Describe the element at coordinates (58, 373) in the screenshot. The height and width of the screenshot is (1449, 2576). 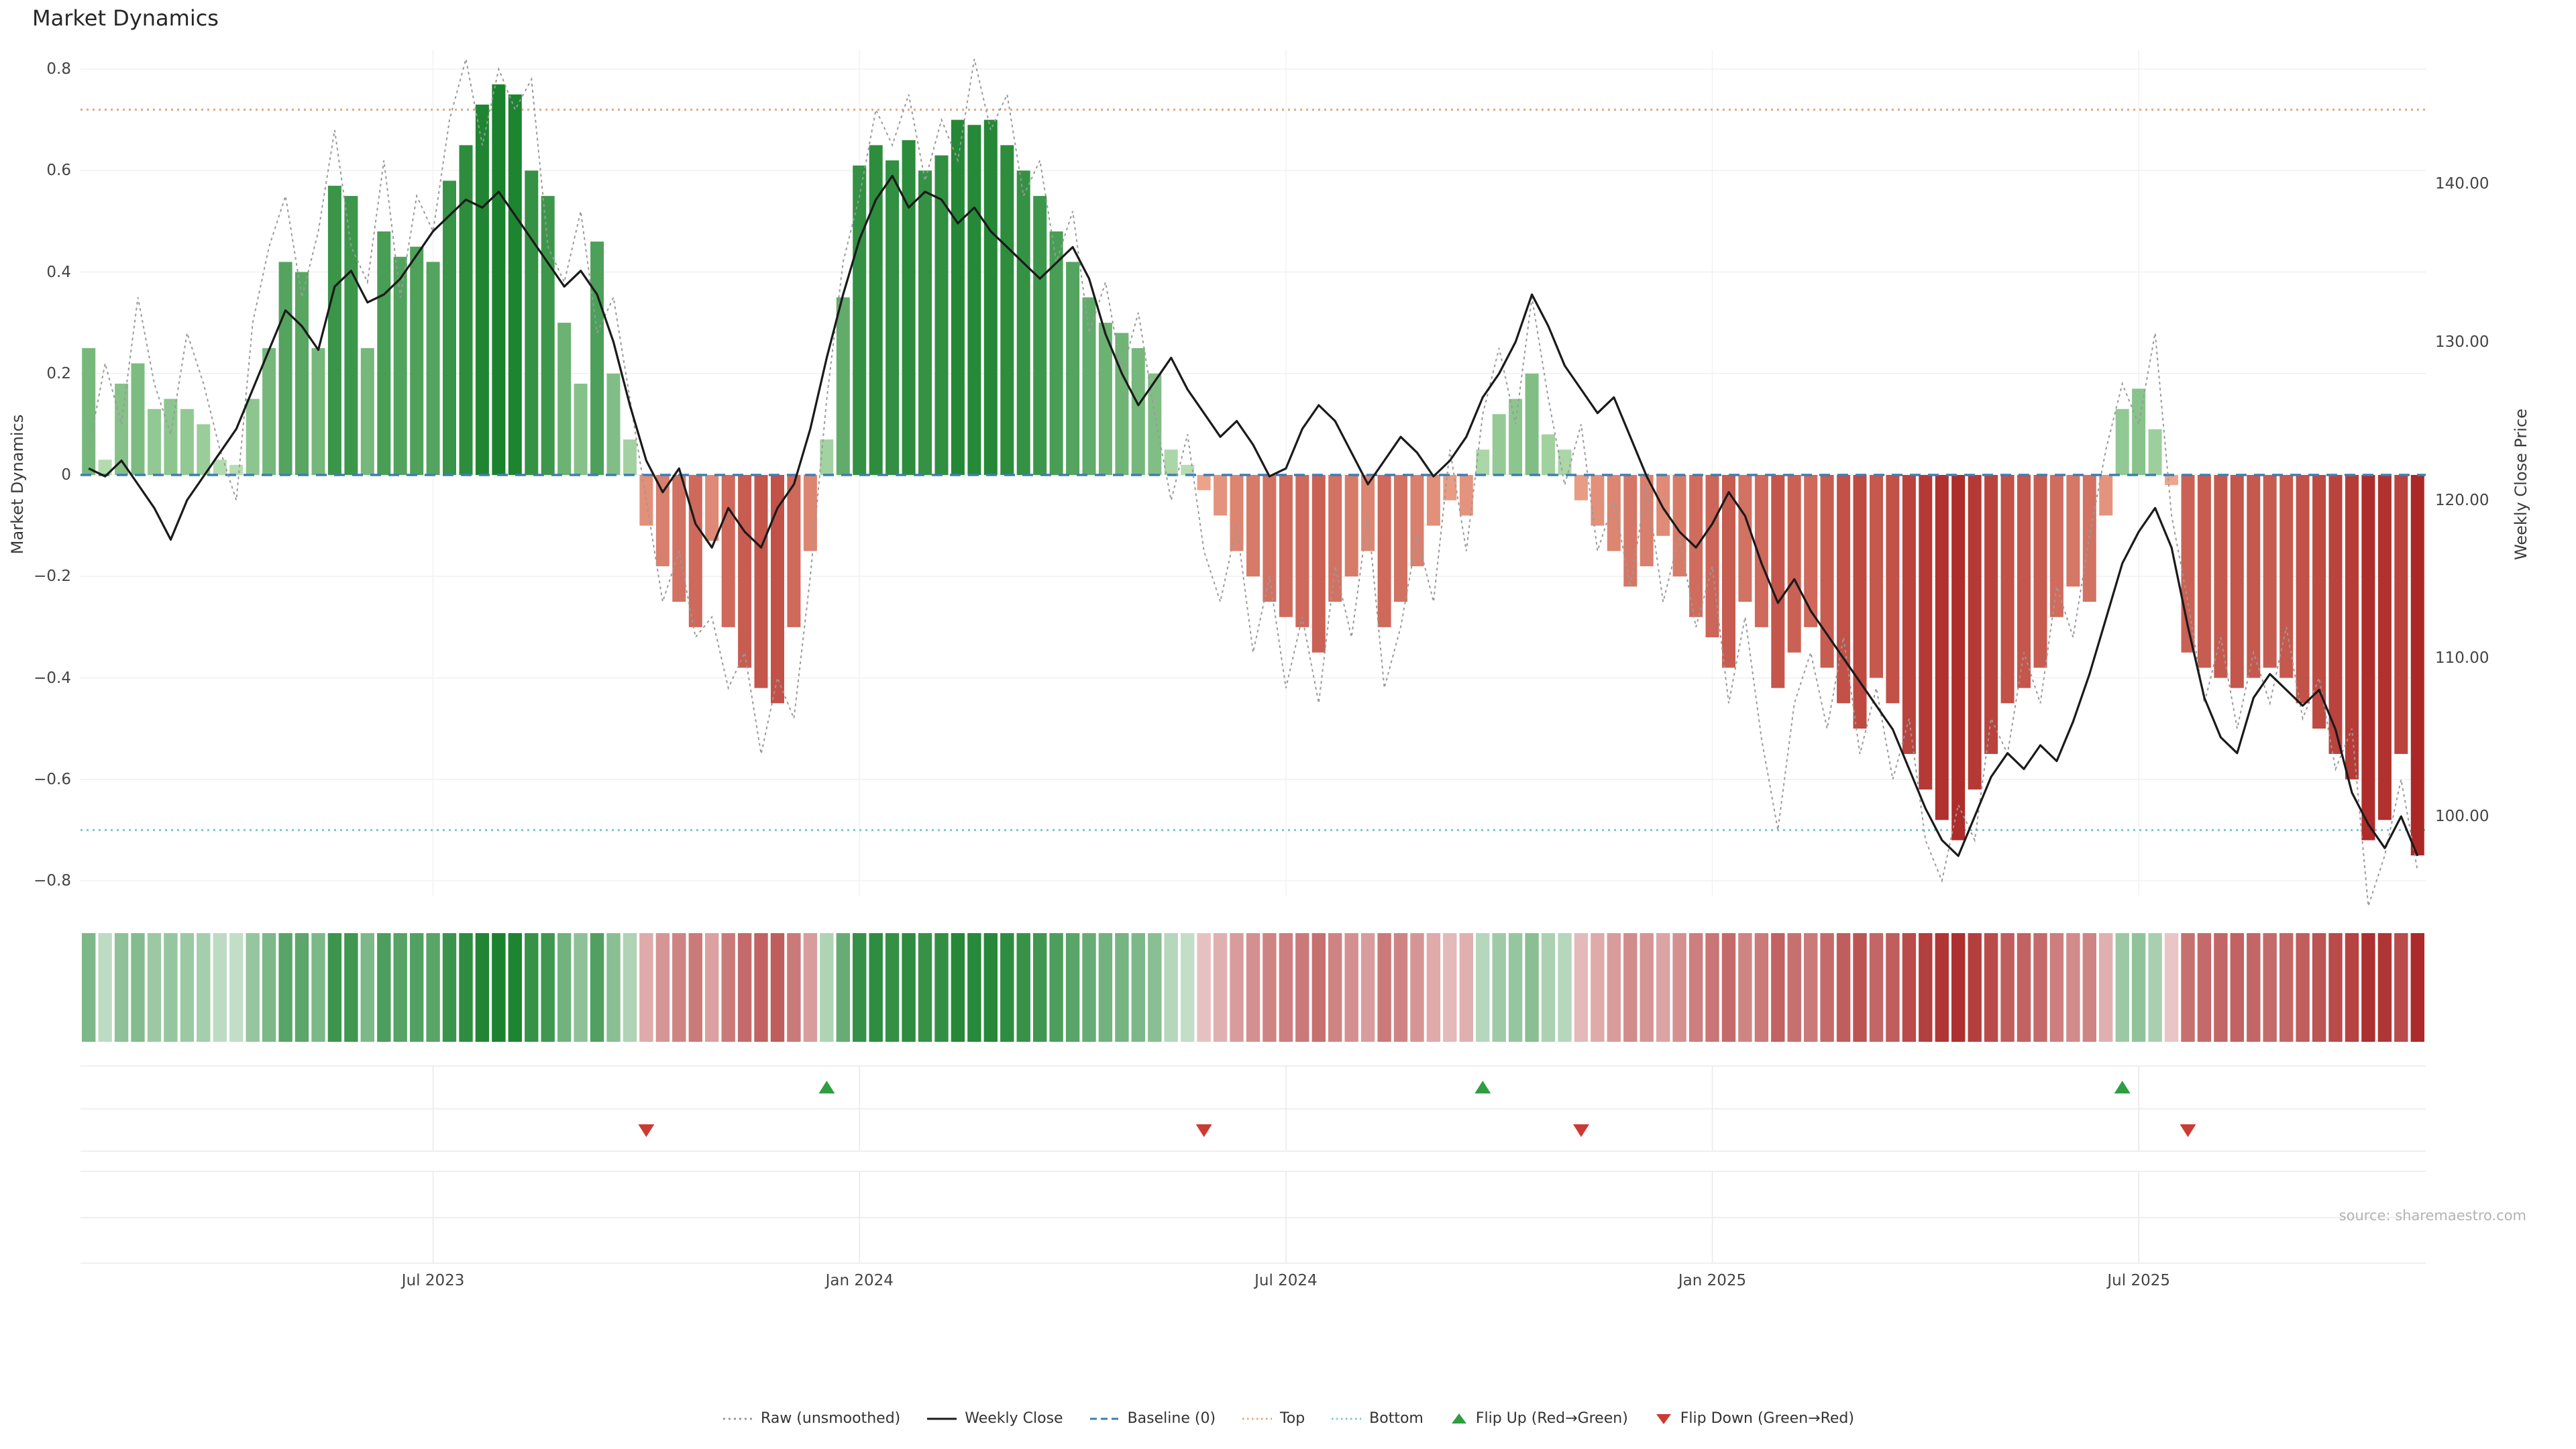
I see `y-axis-left-tick: 0.2` at that location.